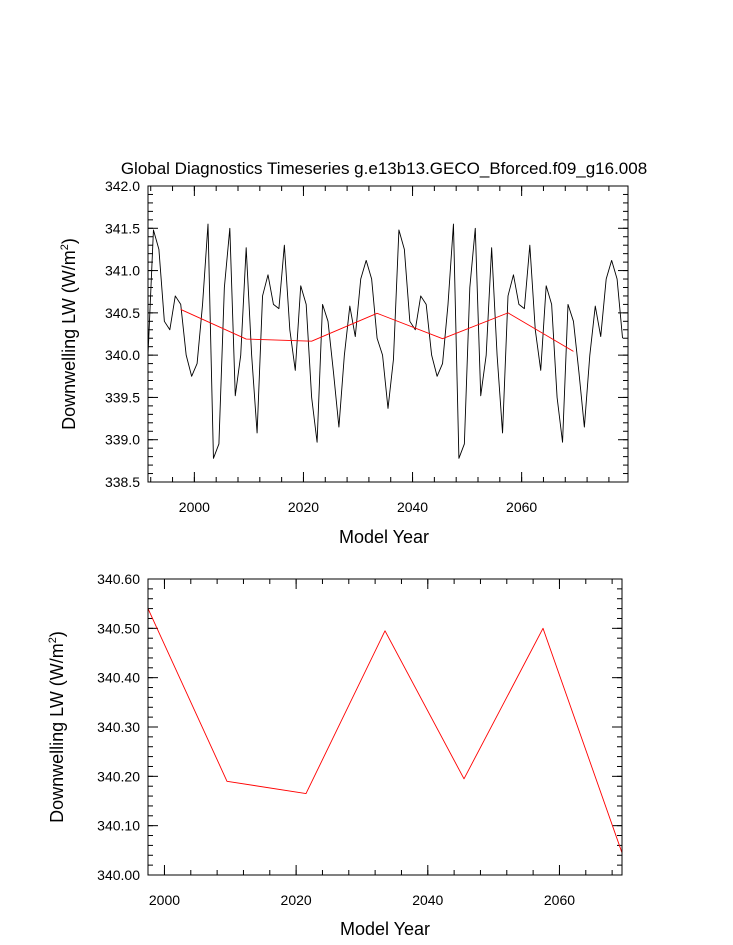 This screenshot has width=733, height=945. What do you see at coordinates (122, 271) in the screenshot?
I see `y-tick-label: 341.0` at bounding box center [122, 271].